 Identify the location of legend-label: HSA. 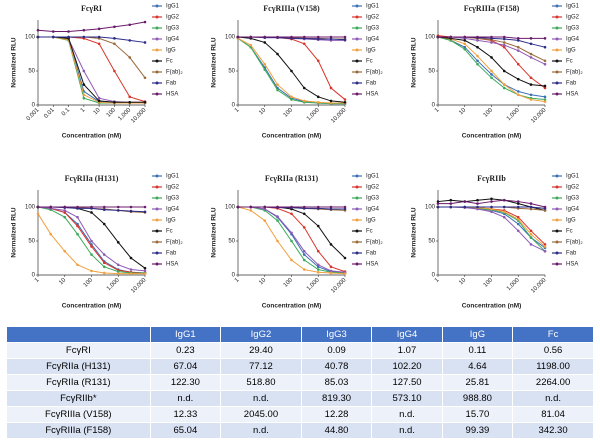
(372, 95).